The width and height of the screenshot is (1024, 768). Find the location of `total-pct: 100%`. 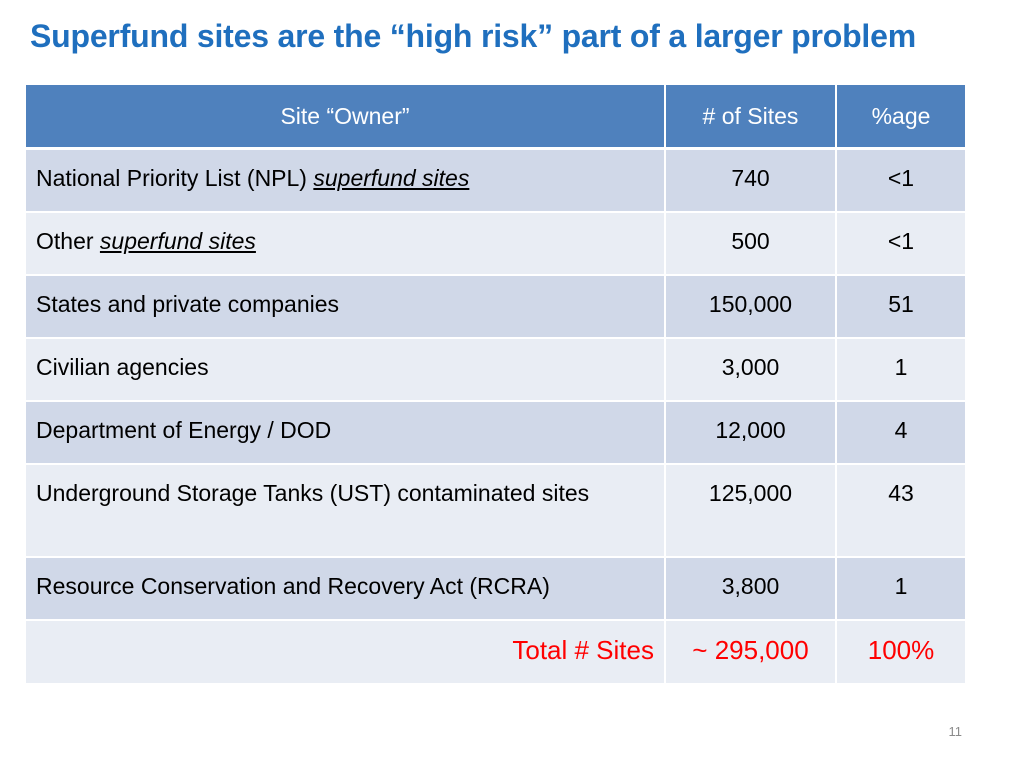

total-pct: 100% is located at coordinates (900, 652).